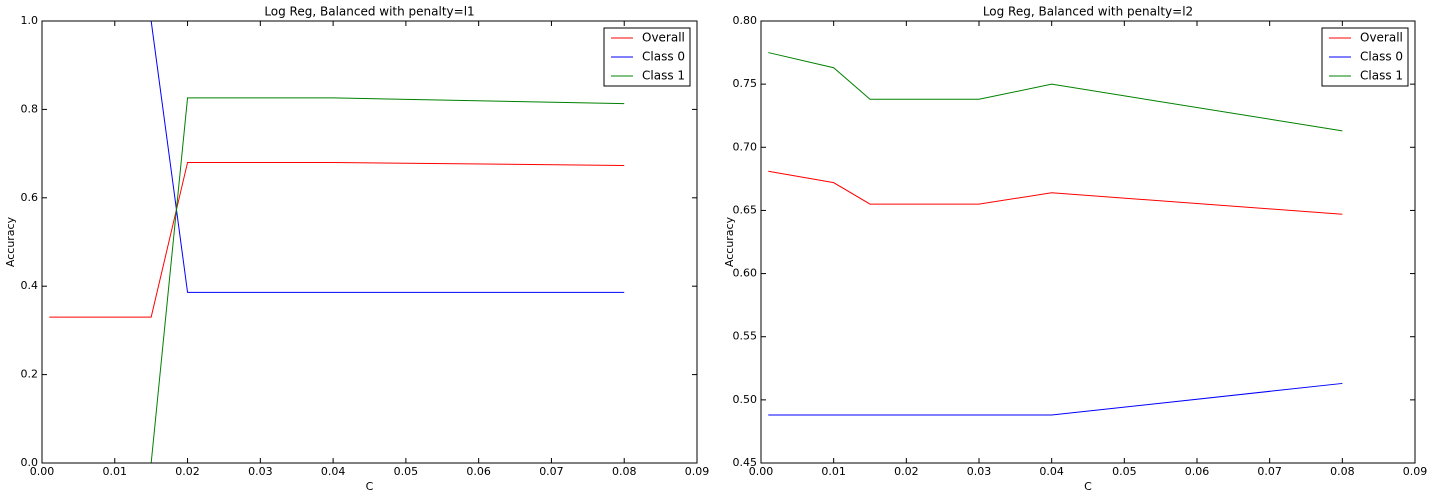  I want to click on y-tick-label: 0.8, so click(30, 108).